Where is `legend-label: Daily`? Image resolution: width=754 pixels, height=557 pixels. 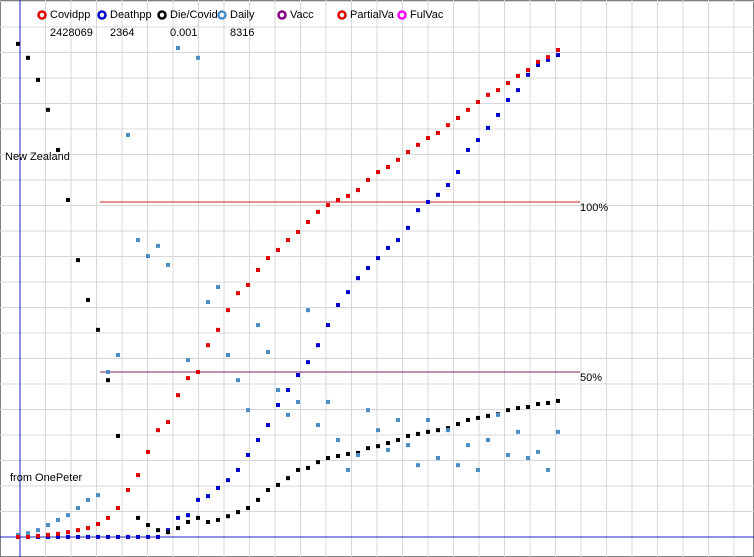
legend-label: Daily is located at coordinates (242, 15).